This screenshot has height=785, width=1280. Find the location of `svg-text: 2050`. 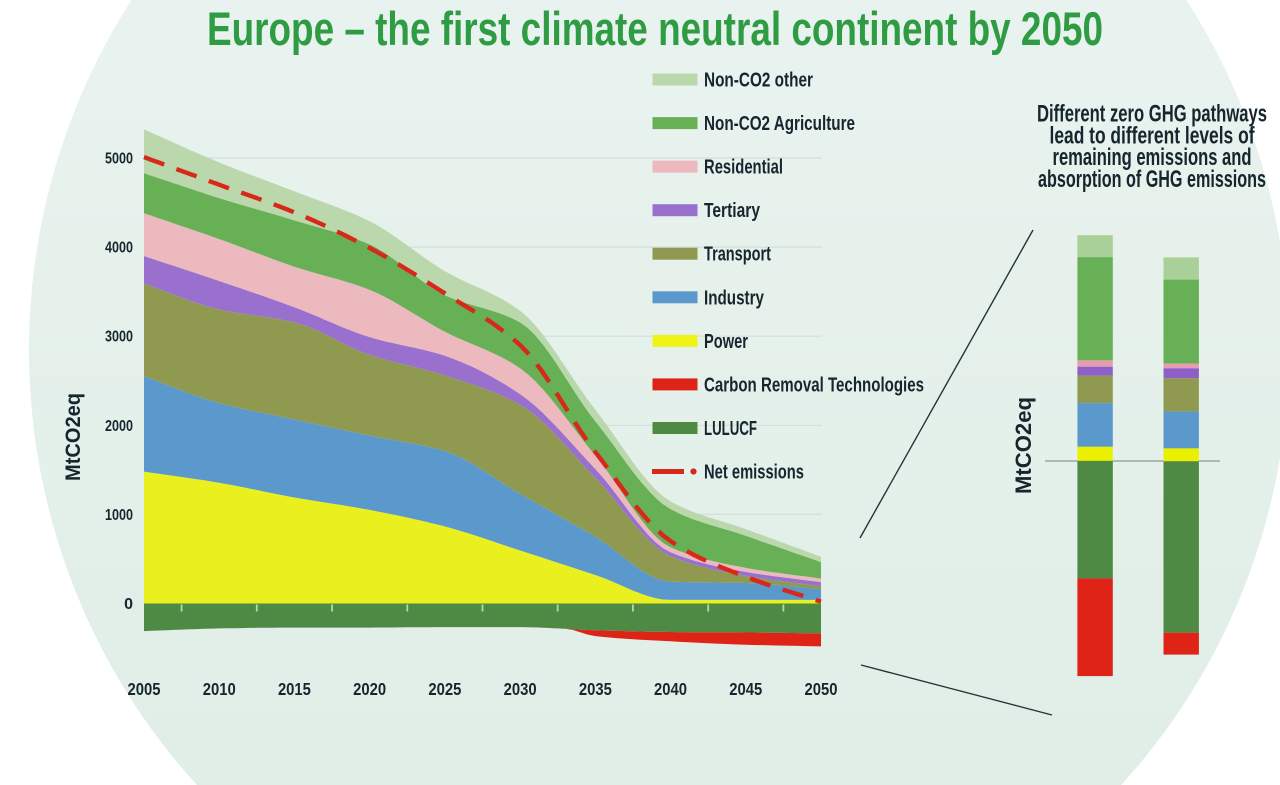

svg-text: 2050 is located at coordinates (821, 689).